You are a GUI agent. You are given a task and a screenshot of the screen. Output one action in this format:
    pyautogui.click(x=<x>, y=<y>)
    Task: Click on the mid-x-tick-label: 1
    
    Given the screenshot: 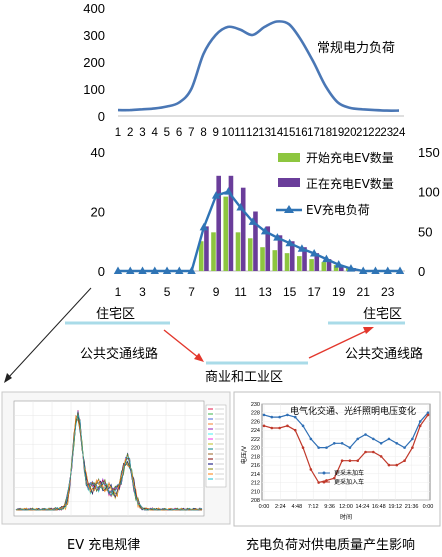 What is the action you would take?
    pyautogui.click(x=118, y=292)
    